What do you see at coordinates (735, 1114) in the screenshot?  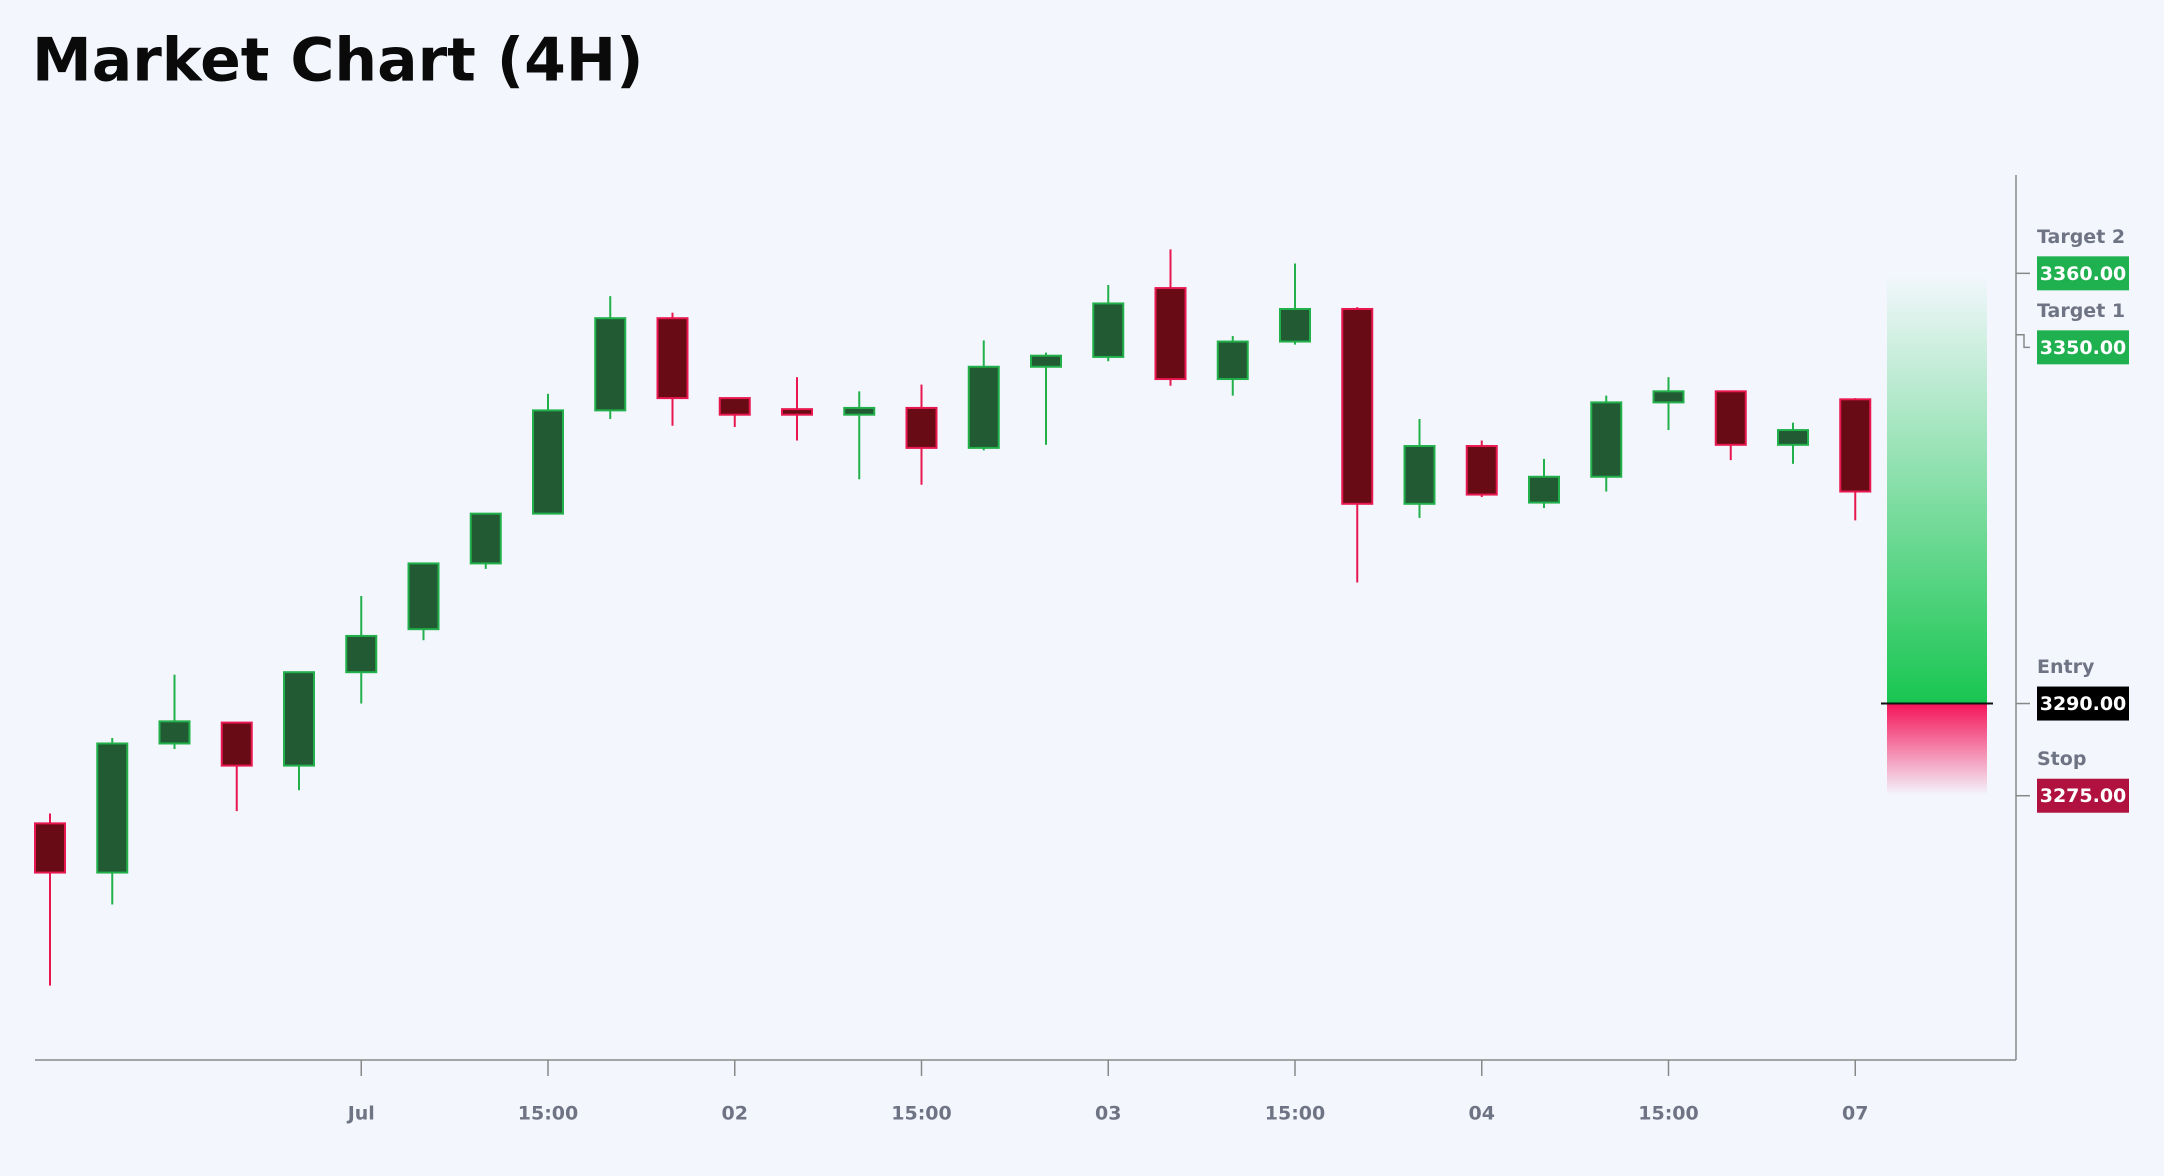 I see `x-tick-label: 02` at bounding box center [735, 1114].